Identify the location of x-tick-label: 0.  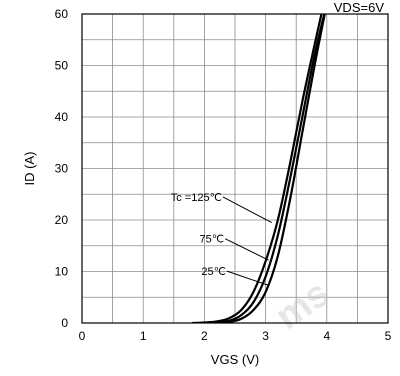
(82, 336).